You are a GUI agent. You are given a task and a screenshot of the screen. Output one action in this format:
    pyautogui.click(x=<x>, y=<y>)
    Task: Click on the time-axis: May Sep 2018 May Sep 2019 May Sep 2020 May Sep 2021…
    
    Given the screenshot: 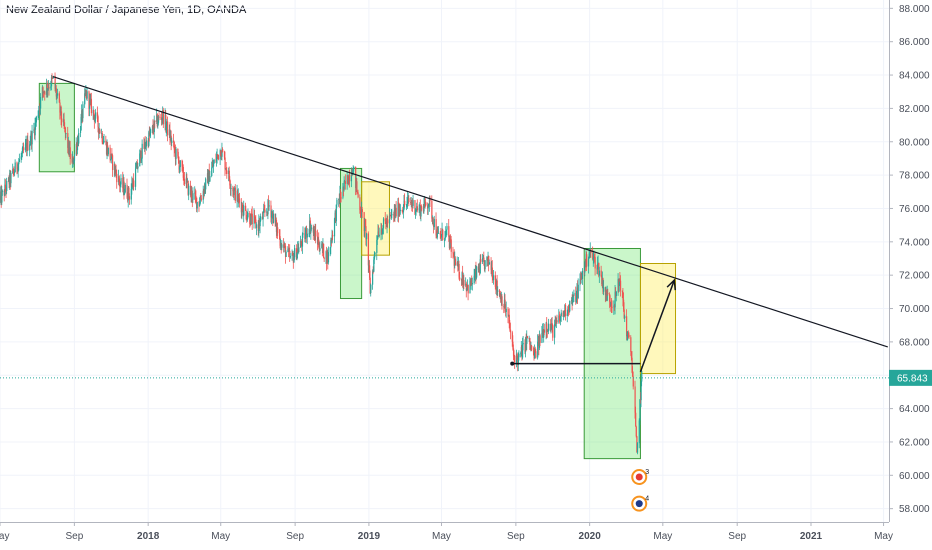 What is the action you would take?
    pyautogui.click(x=446, y=532)
    